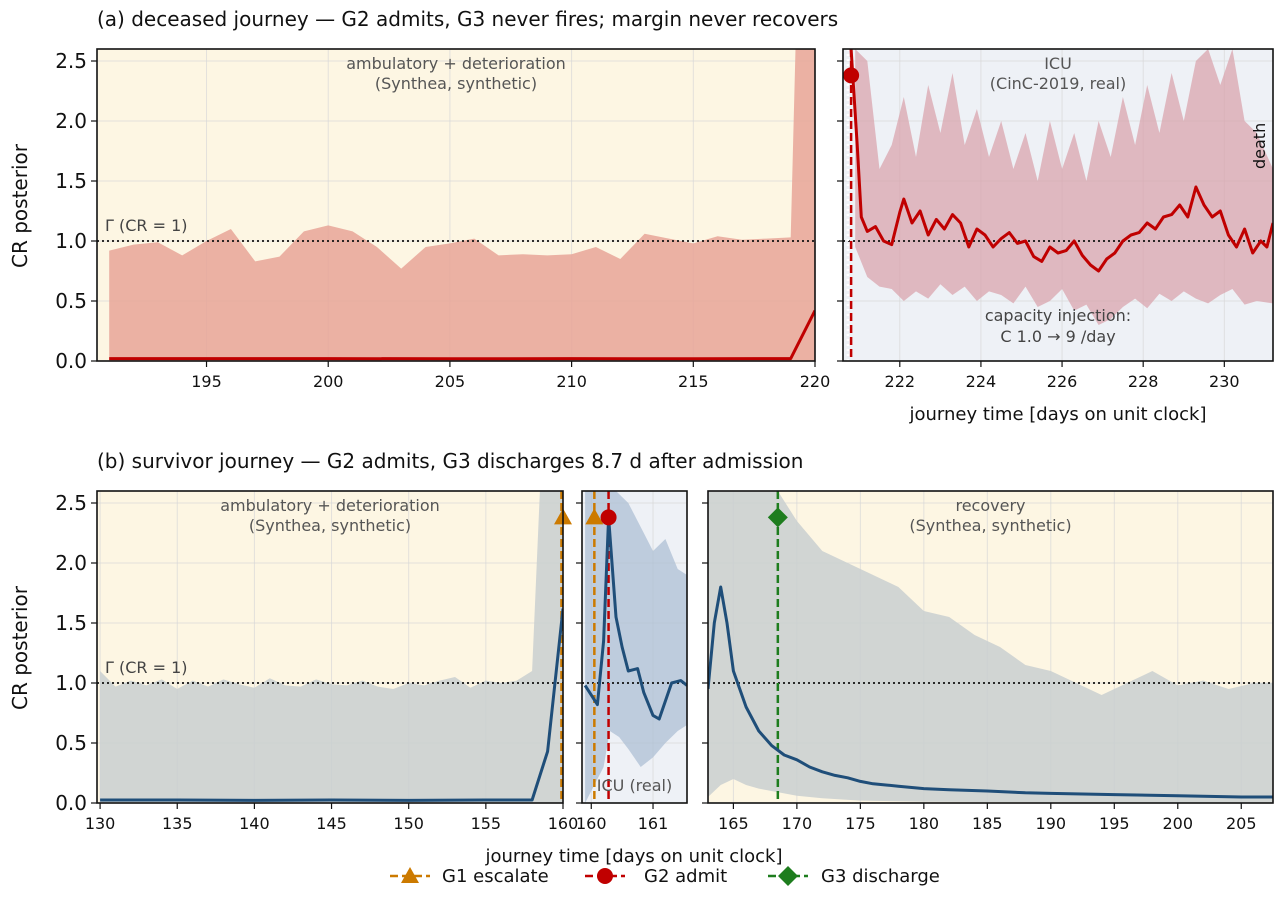  What do you see at coordinates (1062, 381) in the screenshot?
I see `x-tick-label: 226` at bounding box center [1062, 381].